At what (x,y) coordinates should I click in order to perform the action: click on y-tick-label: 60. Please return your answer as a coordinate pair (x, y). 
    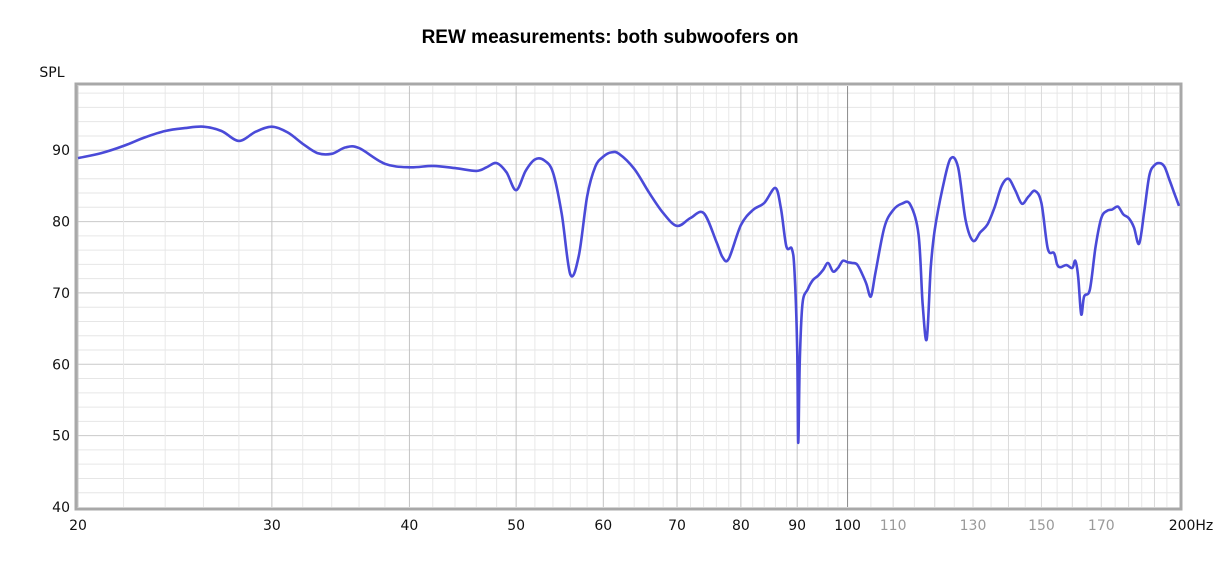
    Looking at the image, I should click on (61, 365).